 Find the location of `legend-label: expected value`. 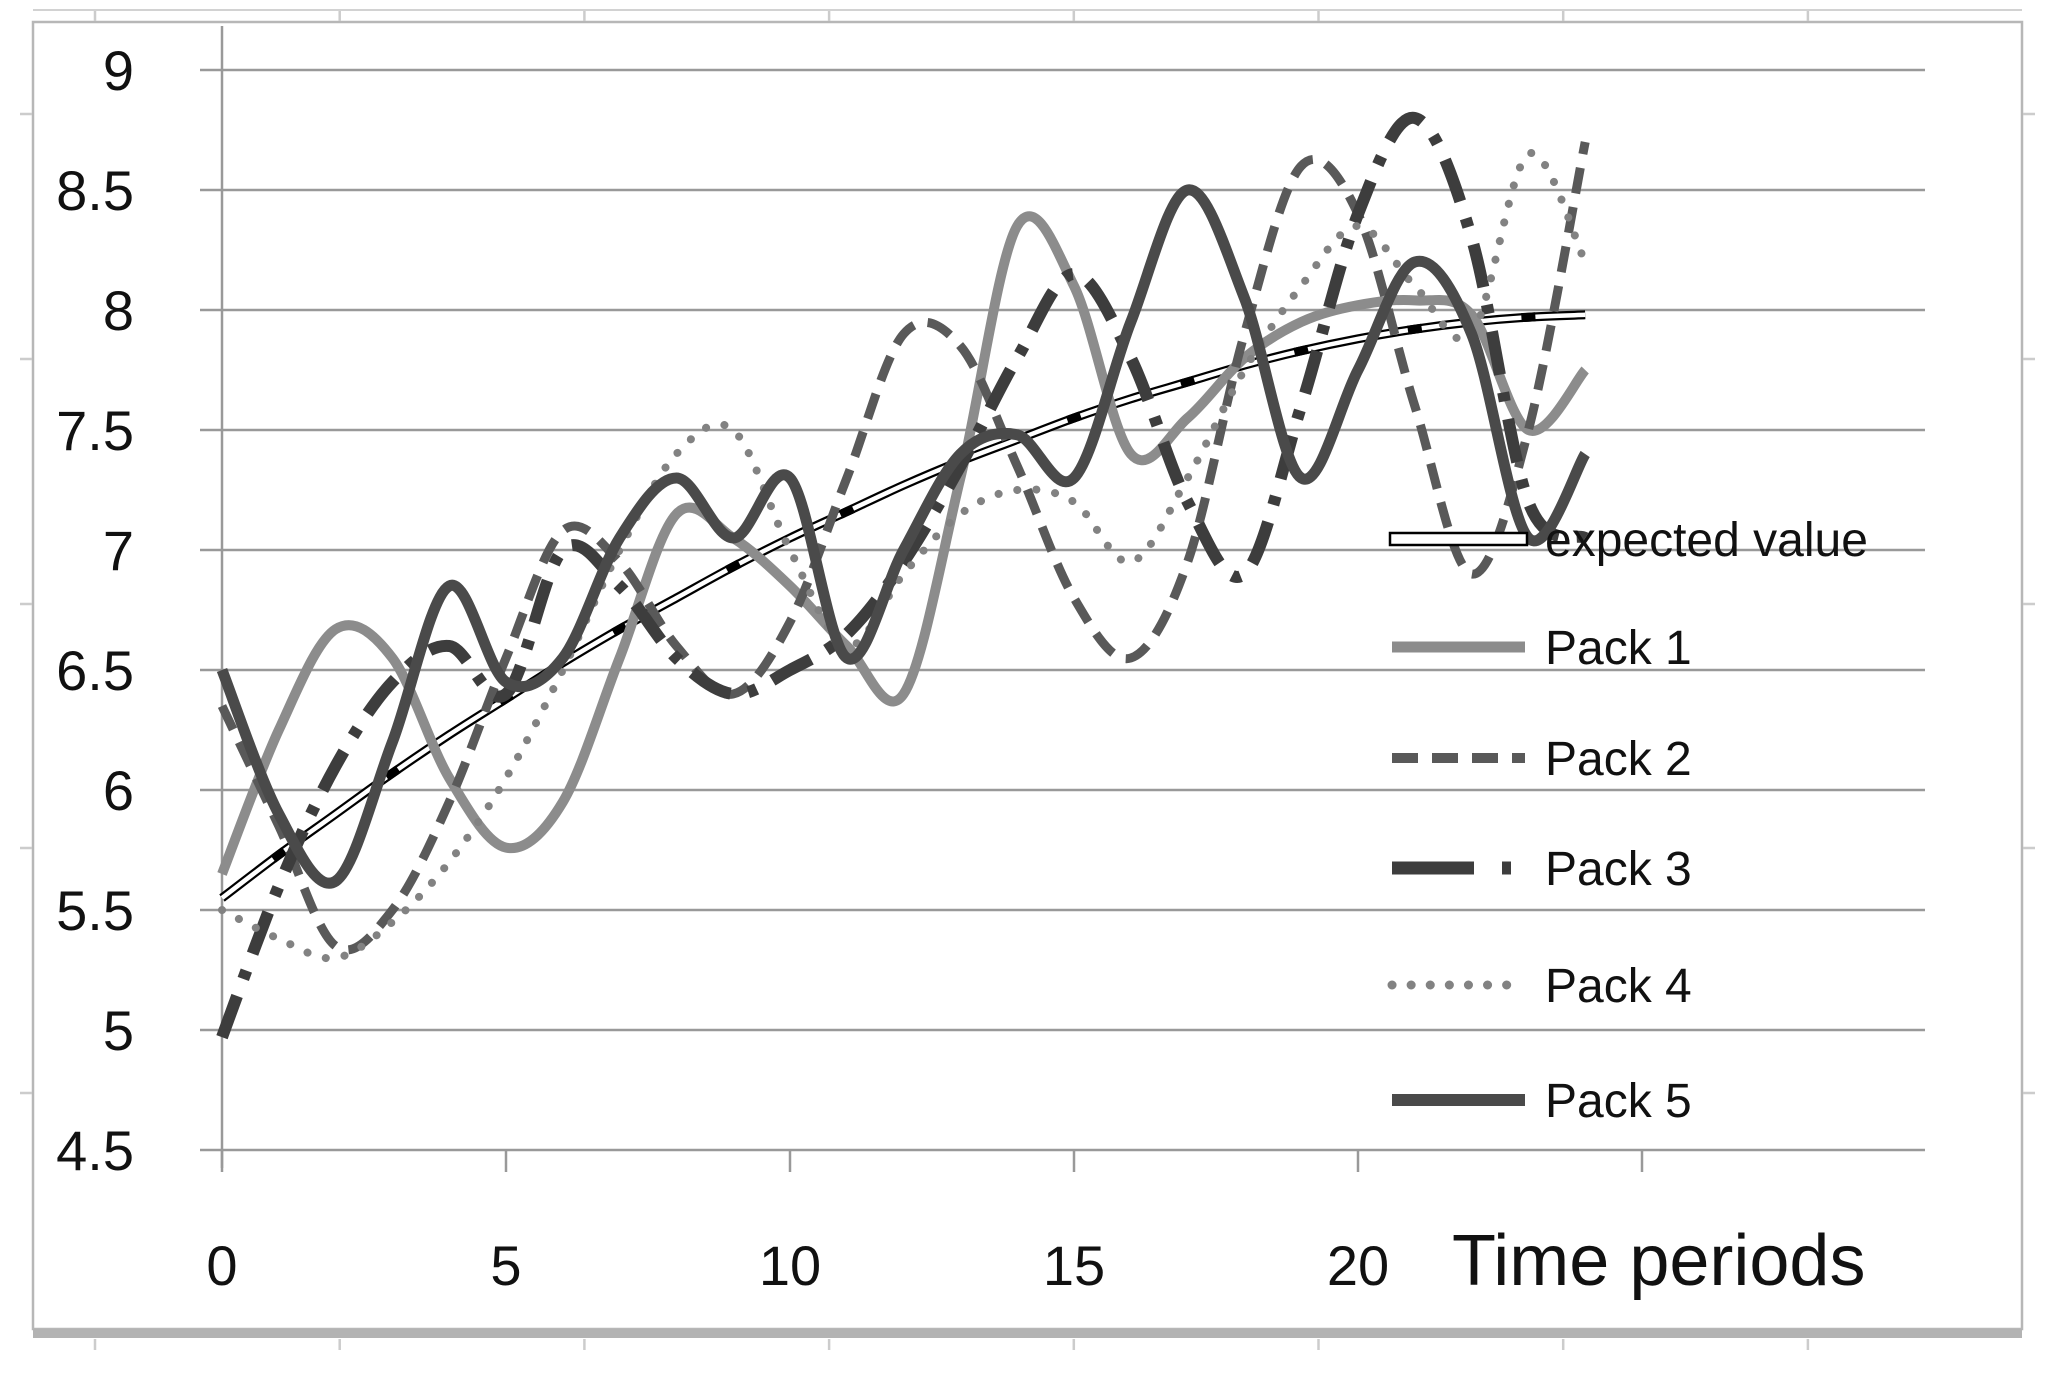

legend-label: expected value is located at coordinates (1706, 540).